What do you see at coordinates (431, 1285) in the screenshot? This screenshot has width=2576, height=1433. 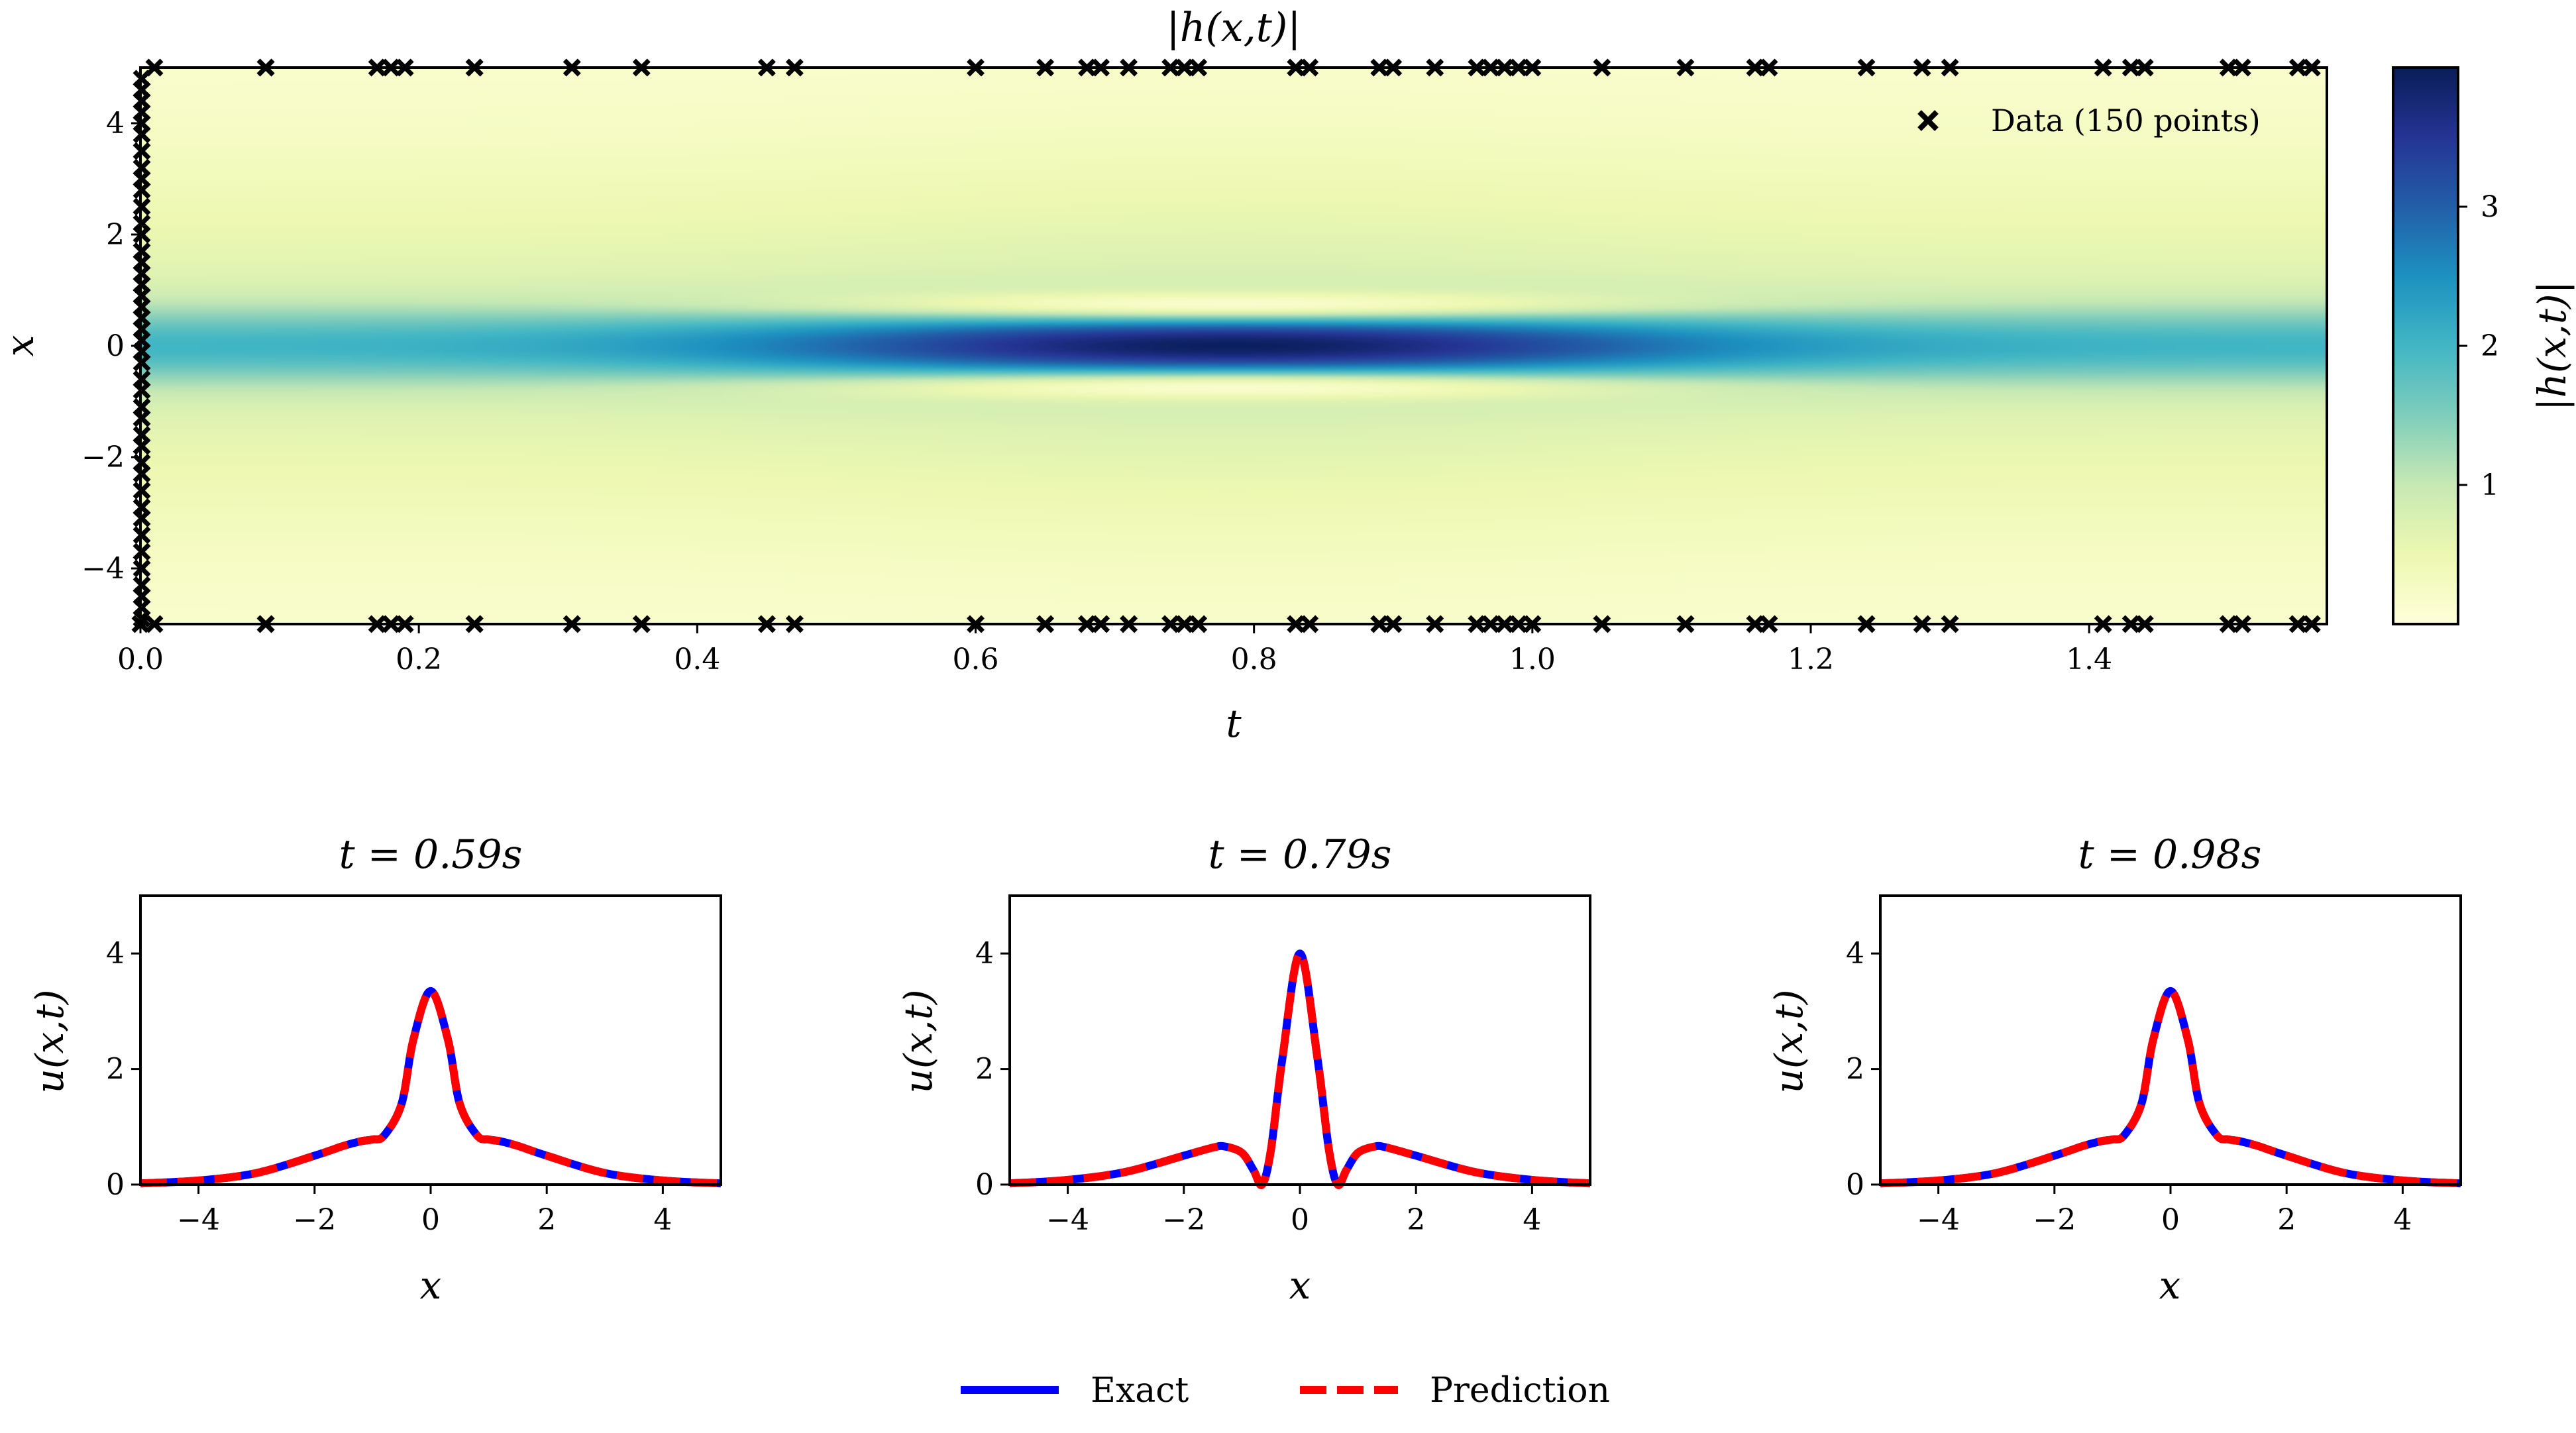 I see `slice-xlabel: x` at bounding box center [431, 1285].